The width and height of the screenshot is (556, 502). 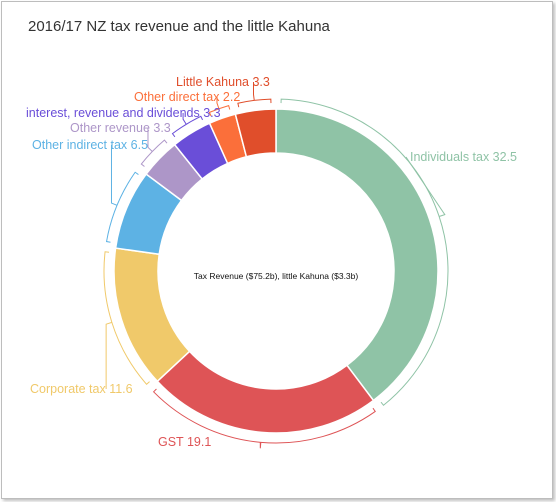 I want to click on leader-other-direct-tax, so click(x=219, y=111).